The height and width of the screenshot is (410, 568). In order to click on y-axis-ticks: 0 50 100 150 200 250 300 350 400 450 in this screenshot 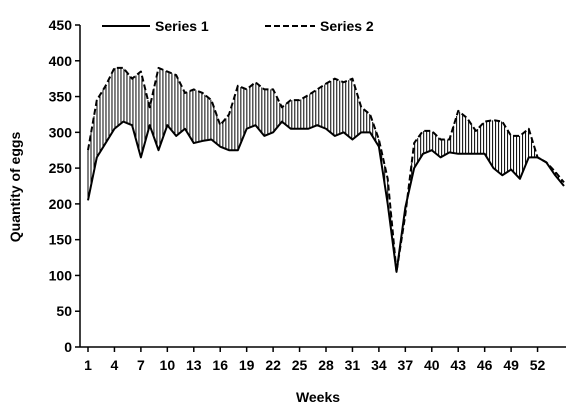, I will do `click(64, 186)`.